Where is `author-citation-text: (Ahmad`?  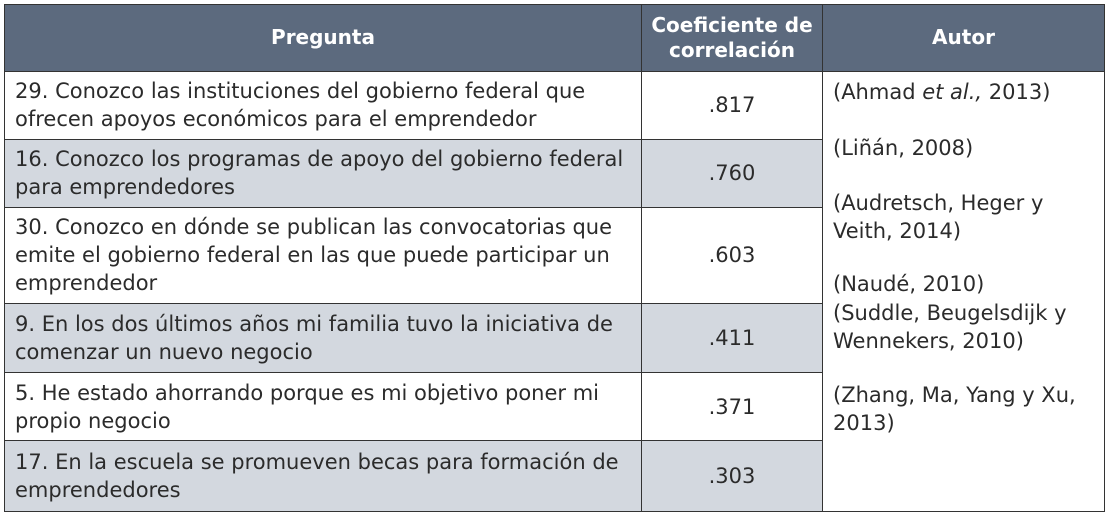
author-citation-text: (Ahmad is located at coordinates (878, 91).